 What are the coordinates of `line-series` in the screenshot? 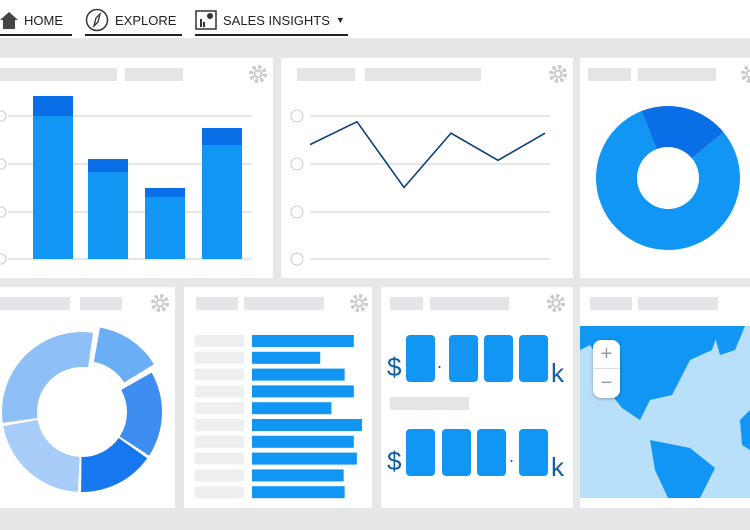 It's located at (427, 154).